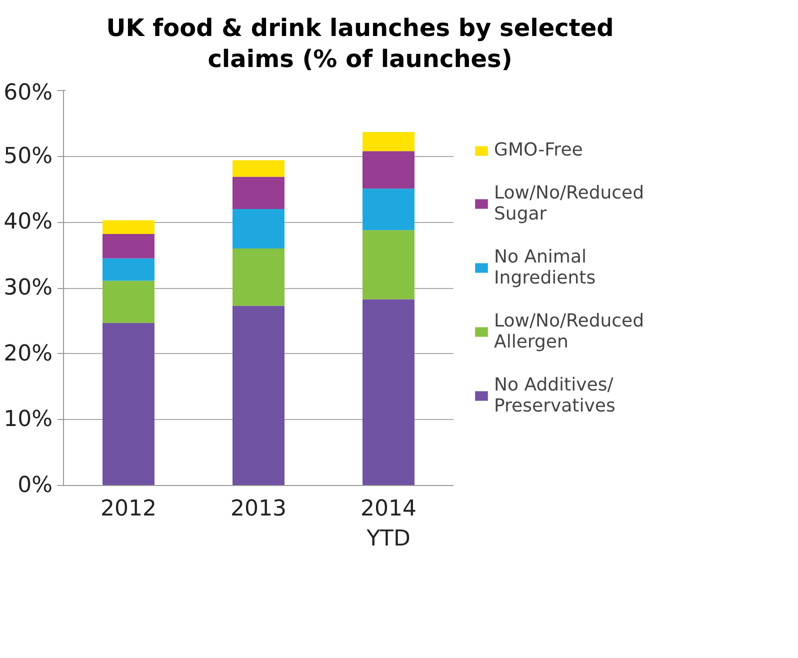 This screenshot has height=658, width=798. I want to click on y-tick-label: 50%, so click(28, 157).